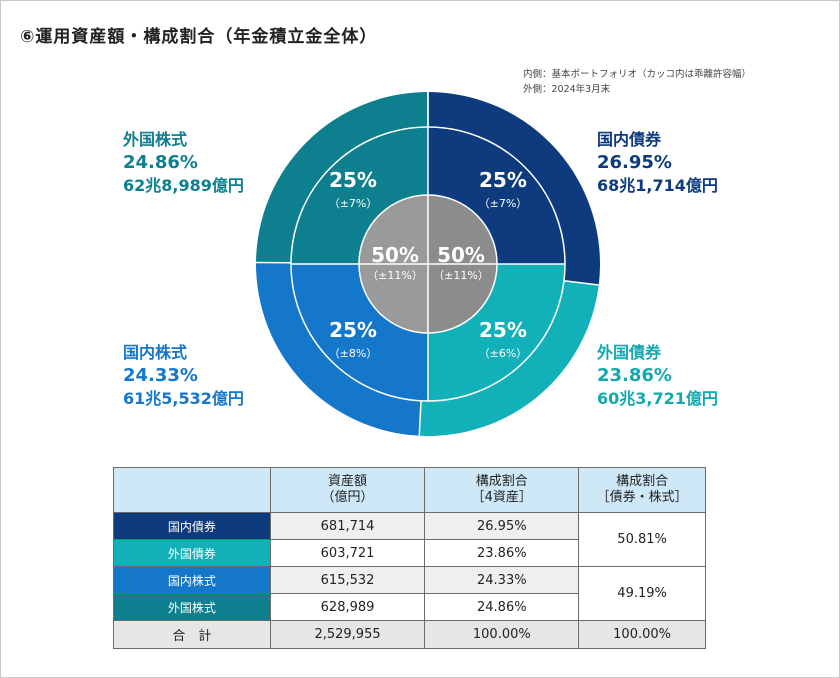 The height and width of the screenshot is (678, 840). What do you see at coordinates (192, 490) in the screenshot?
I see `header-blank` at bounding box center [192, 490].